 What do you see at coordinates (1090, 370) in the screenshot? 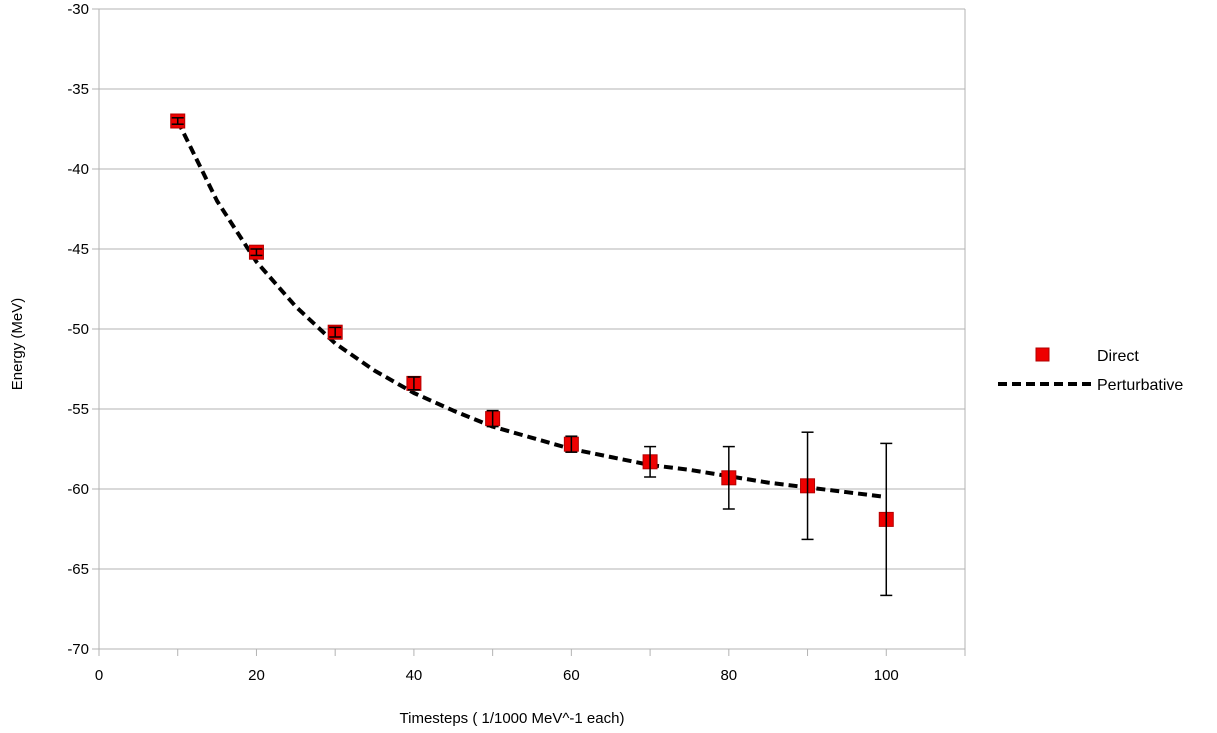
I see `legend: Direct Perturbative` at bounding box center [1090, 370].